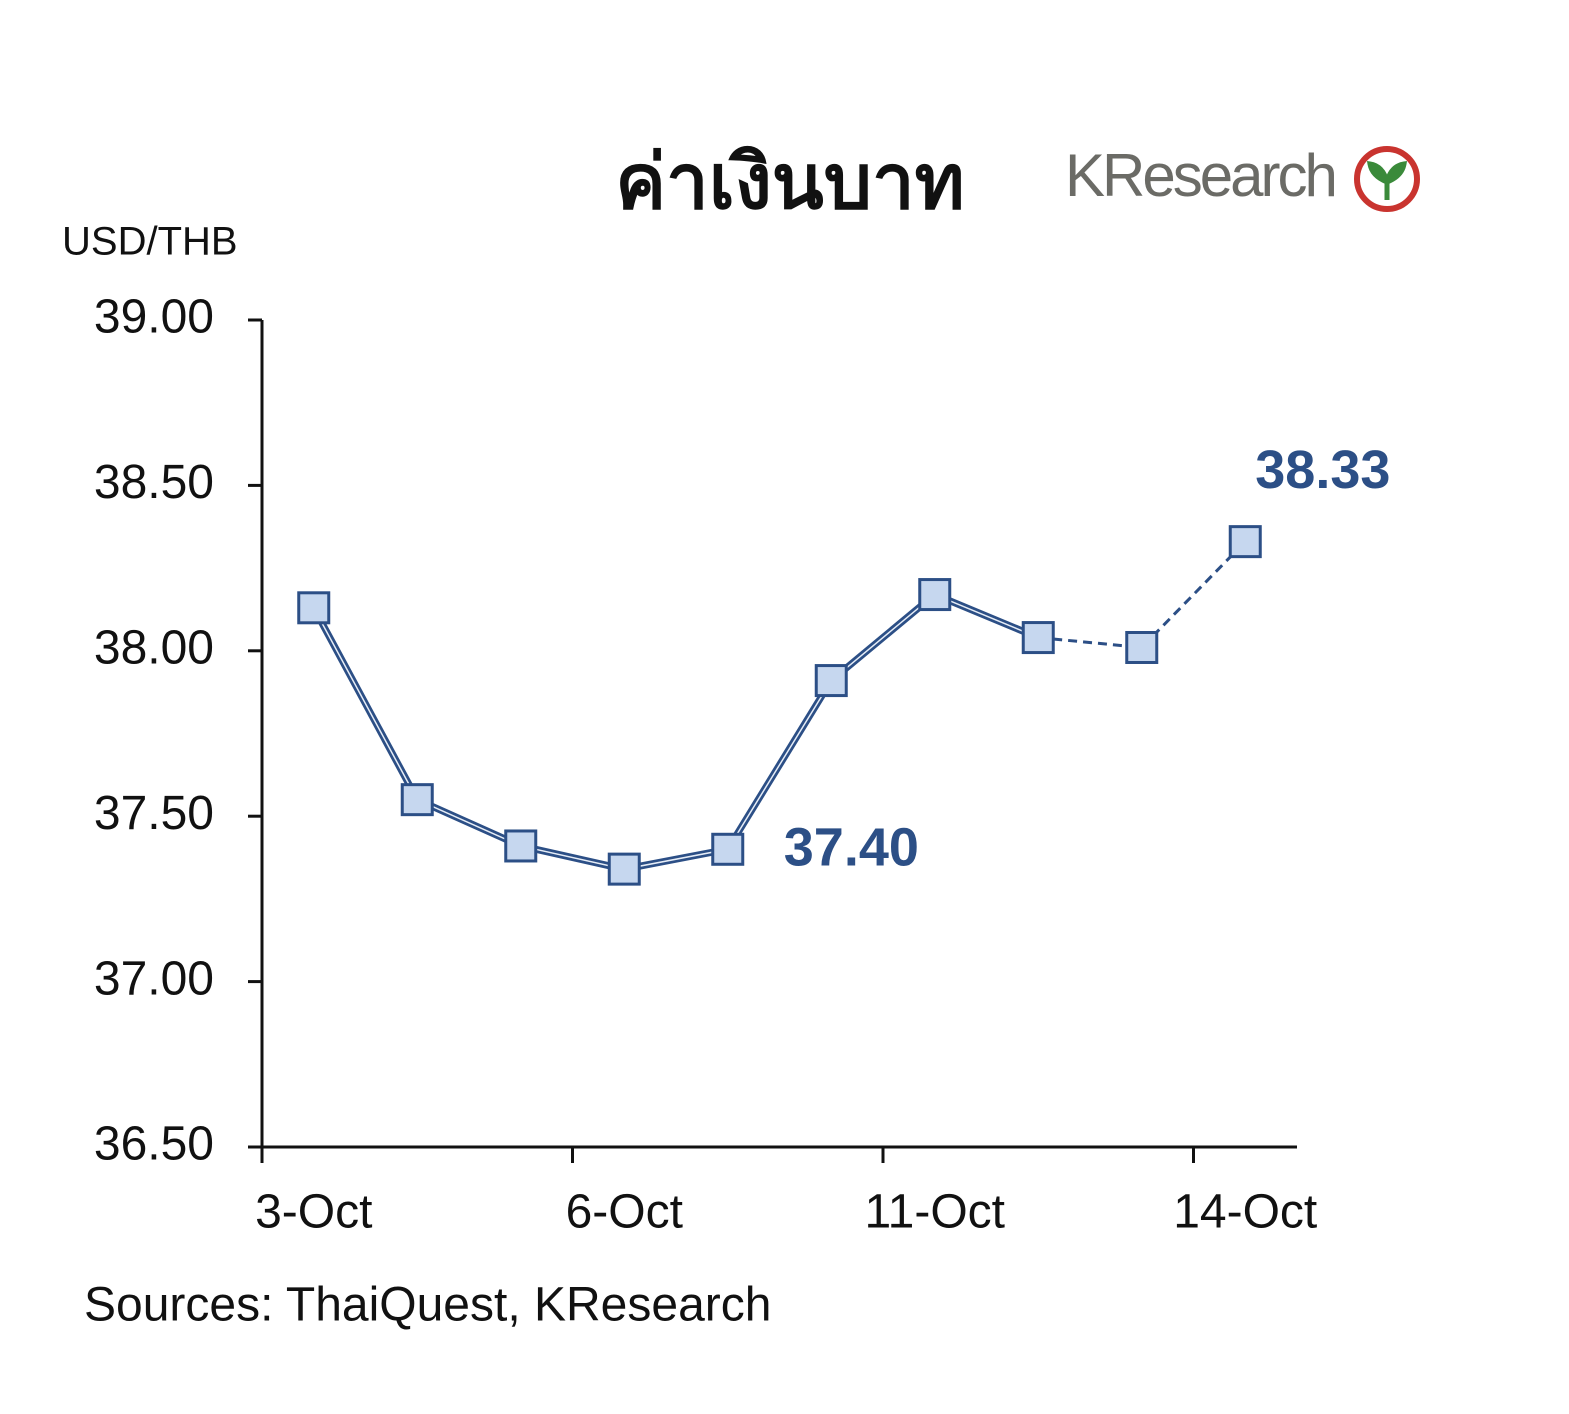  Describe the element at coordinates (427, 1305) in the screenshot. I see `source-note: Sources: ThaiQuest, KResearch` at that location.